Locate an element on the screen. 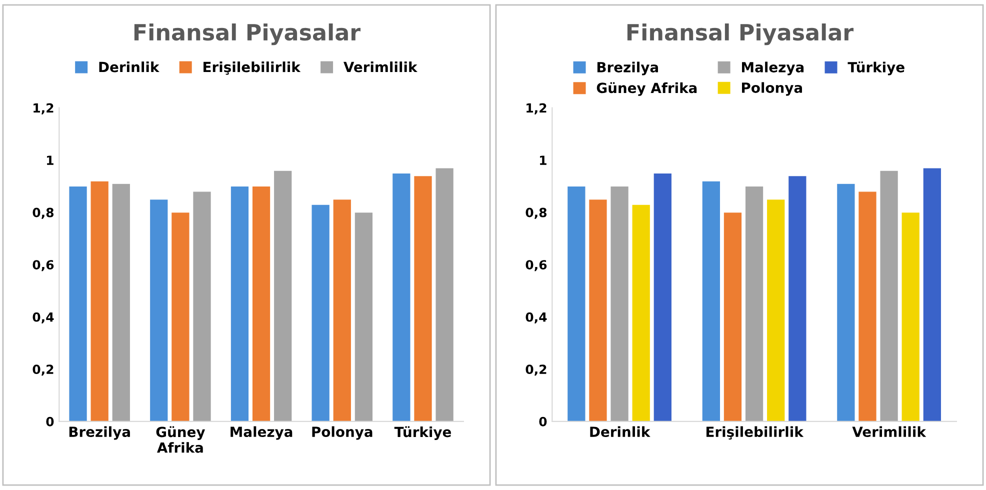 Image resolution: width=986 pixels, height=490 pixels. legend-label: Türkiye is located at coordinates (876, 69).